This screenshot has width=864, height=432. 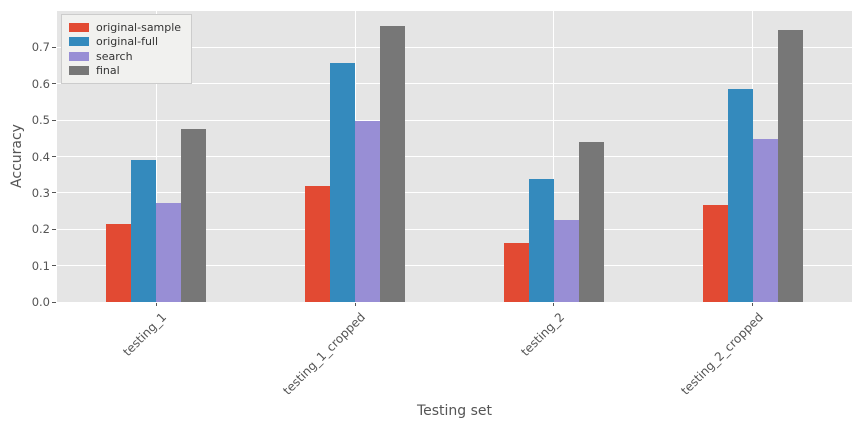 What do you see at coordinates (40, 229) in the screenshot?
I see `y-tick-label: 0.2` at bounding box center [40, 229].